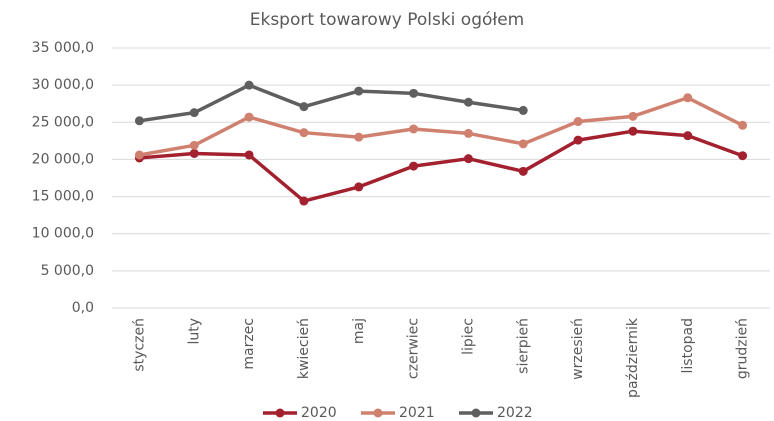  What do you see at coordinates (63, 159) in the screenshot?
I see `y-tick-label: 20 000,0` at bounding box center [63, 159].